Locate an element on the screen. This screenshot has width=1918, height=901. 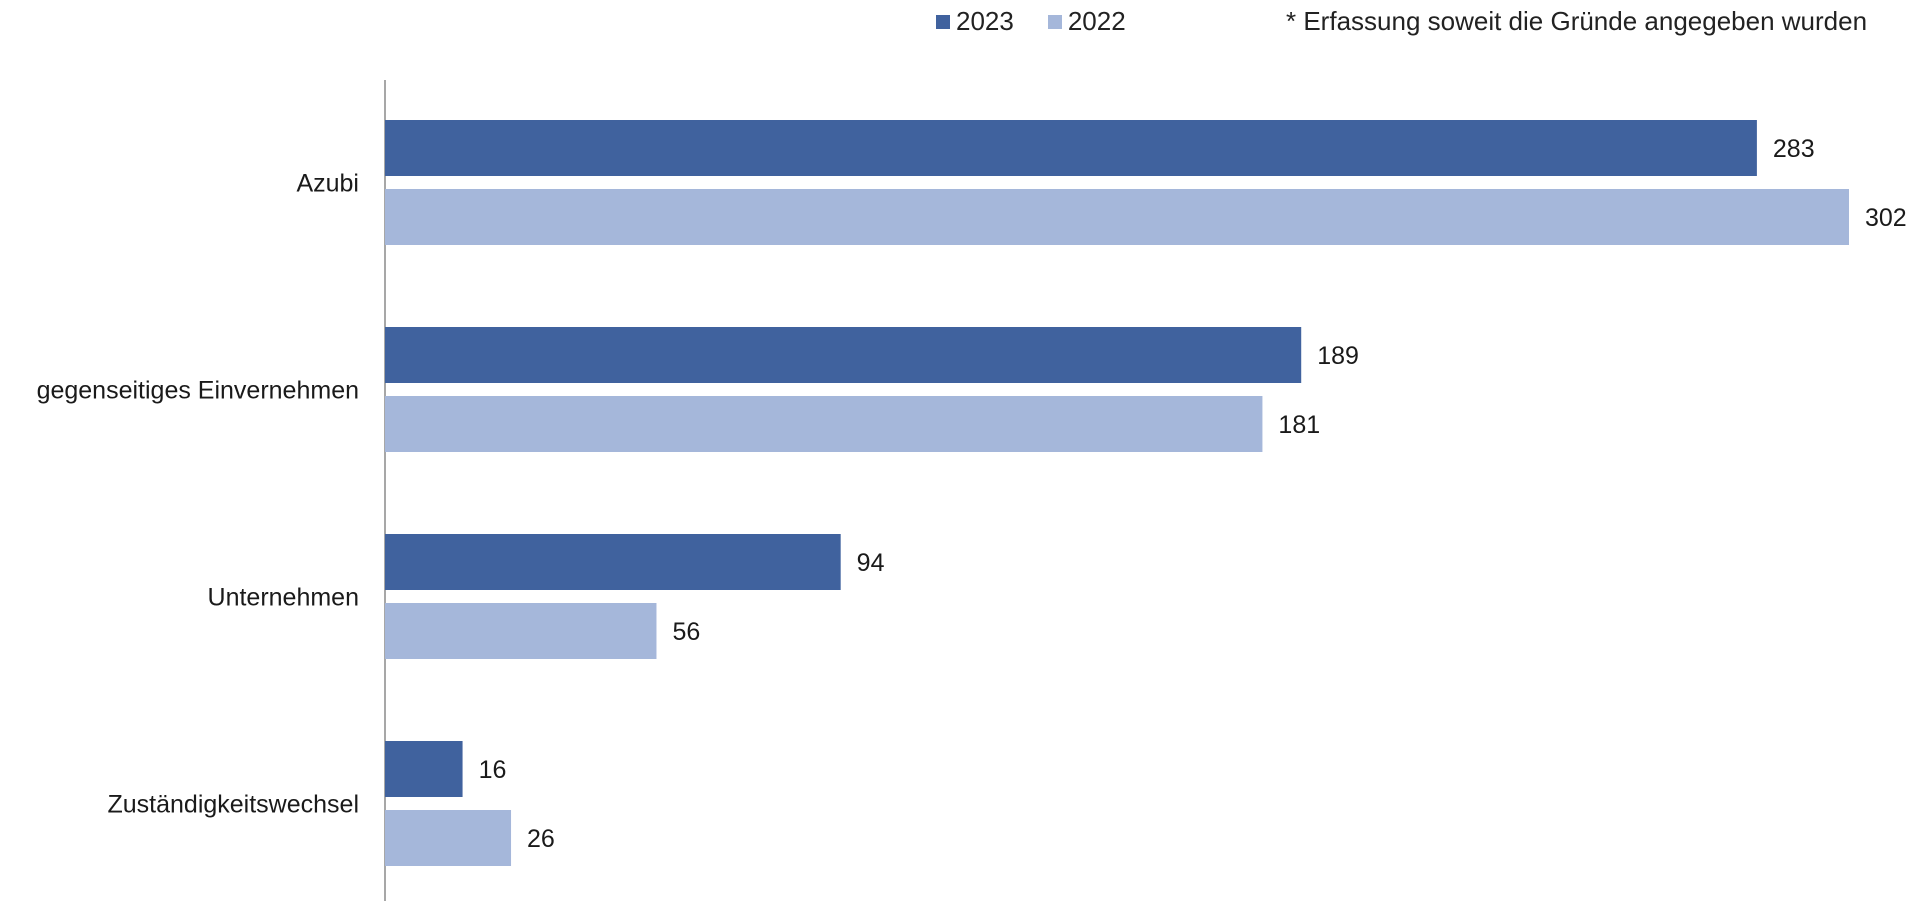
data-label-2023: 189 is located at coordinates (1338, 356).